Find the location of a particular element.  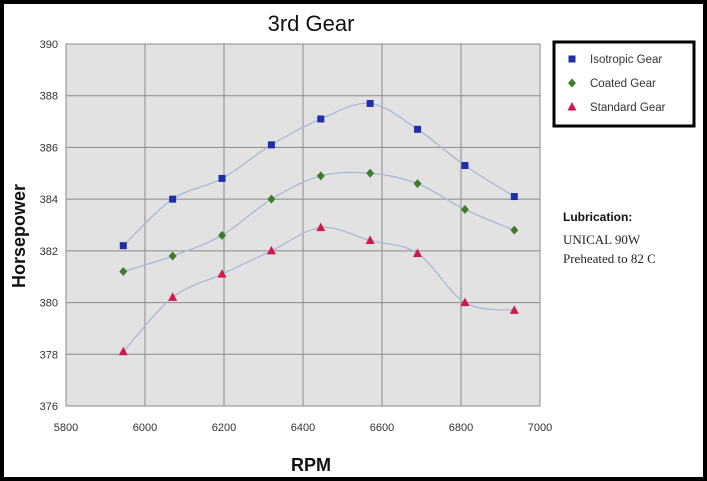

legend-box is located at coordinates (624, 84).